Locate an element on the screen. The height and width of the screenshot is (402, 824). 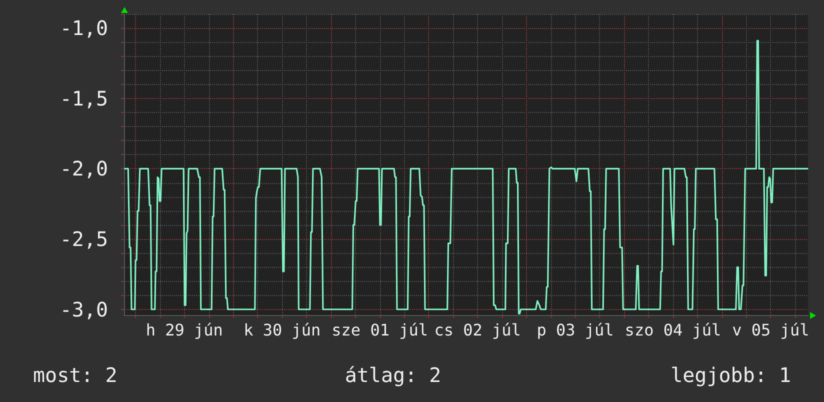
y-tick-label: -1,5 is located at coordinates (84, 98).